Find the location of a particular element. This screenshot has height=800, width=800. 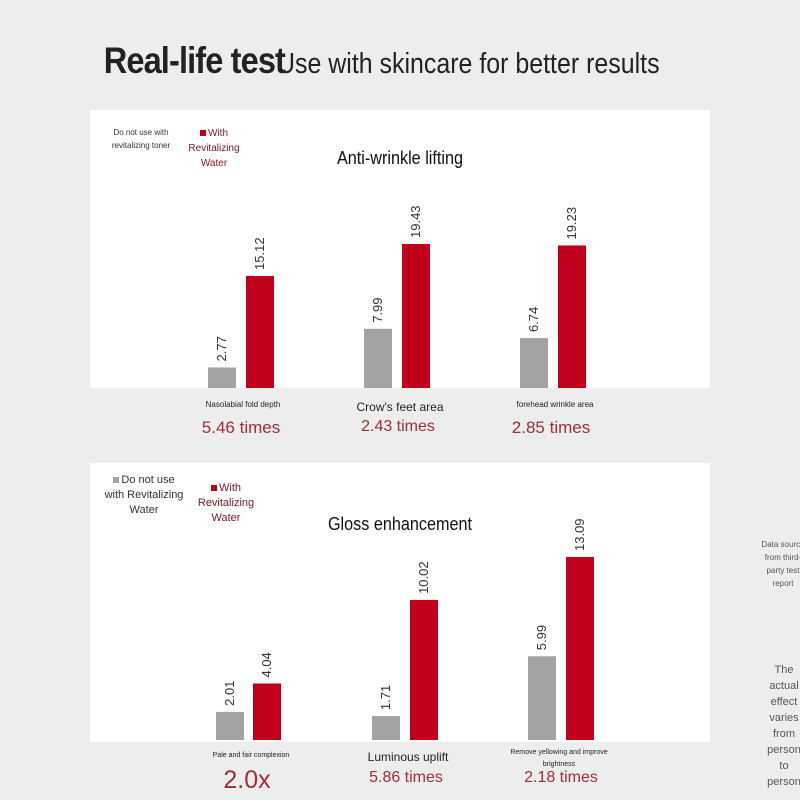

chart-title: Gloss enhancement is located at coordinates (400, 524).